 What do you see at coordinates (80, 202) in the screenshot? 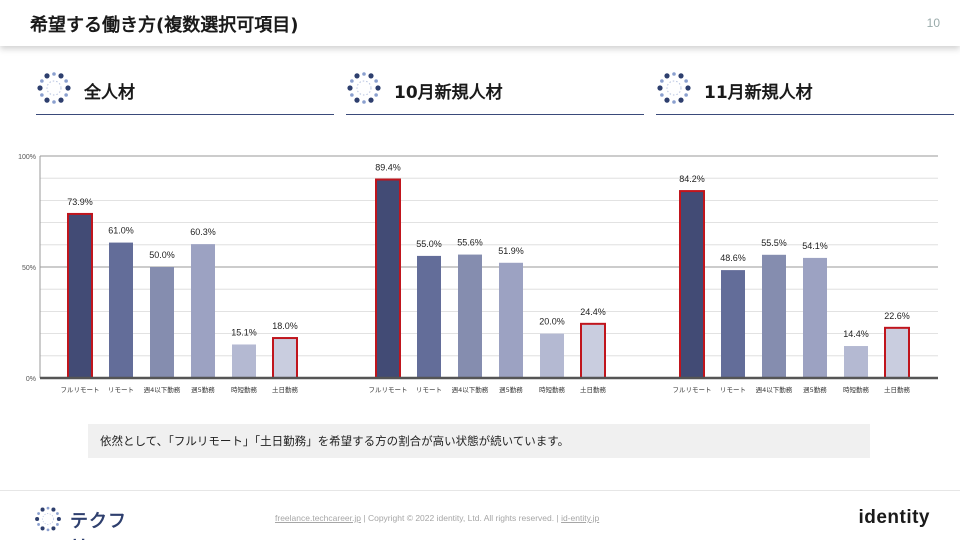
I see `data-label: 73.9%` at bounding box center [80, 202].